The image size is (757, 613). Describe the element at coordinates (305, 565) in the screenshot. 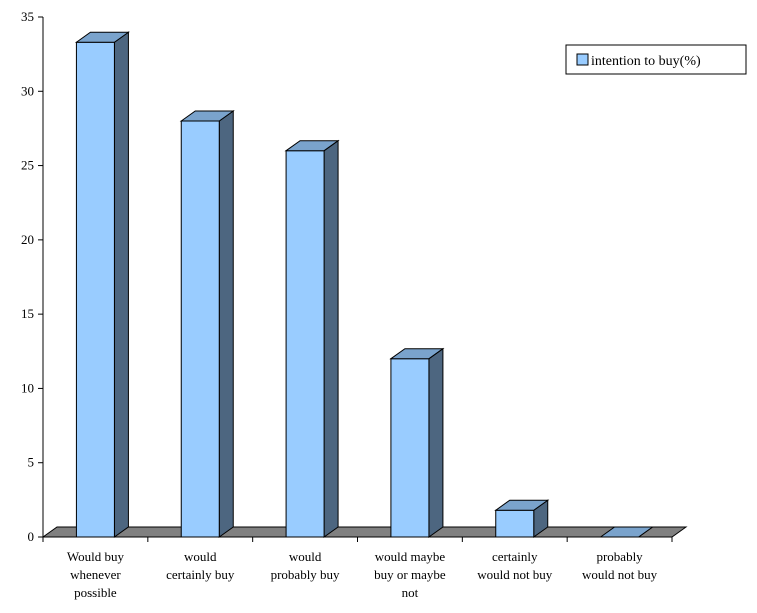

I see `x-category-label: would probably buy` at that location.